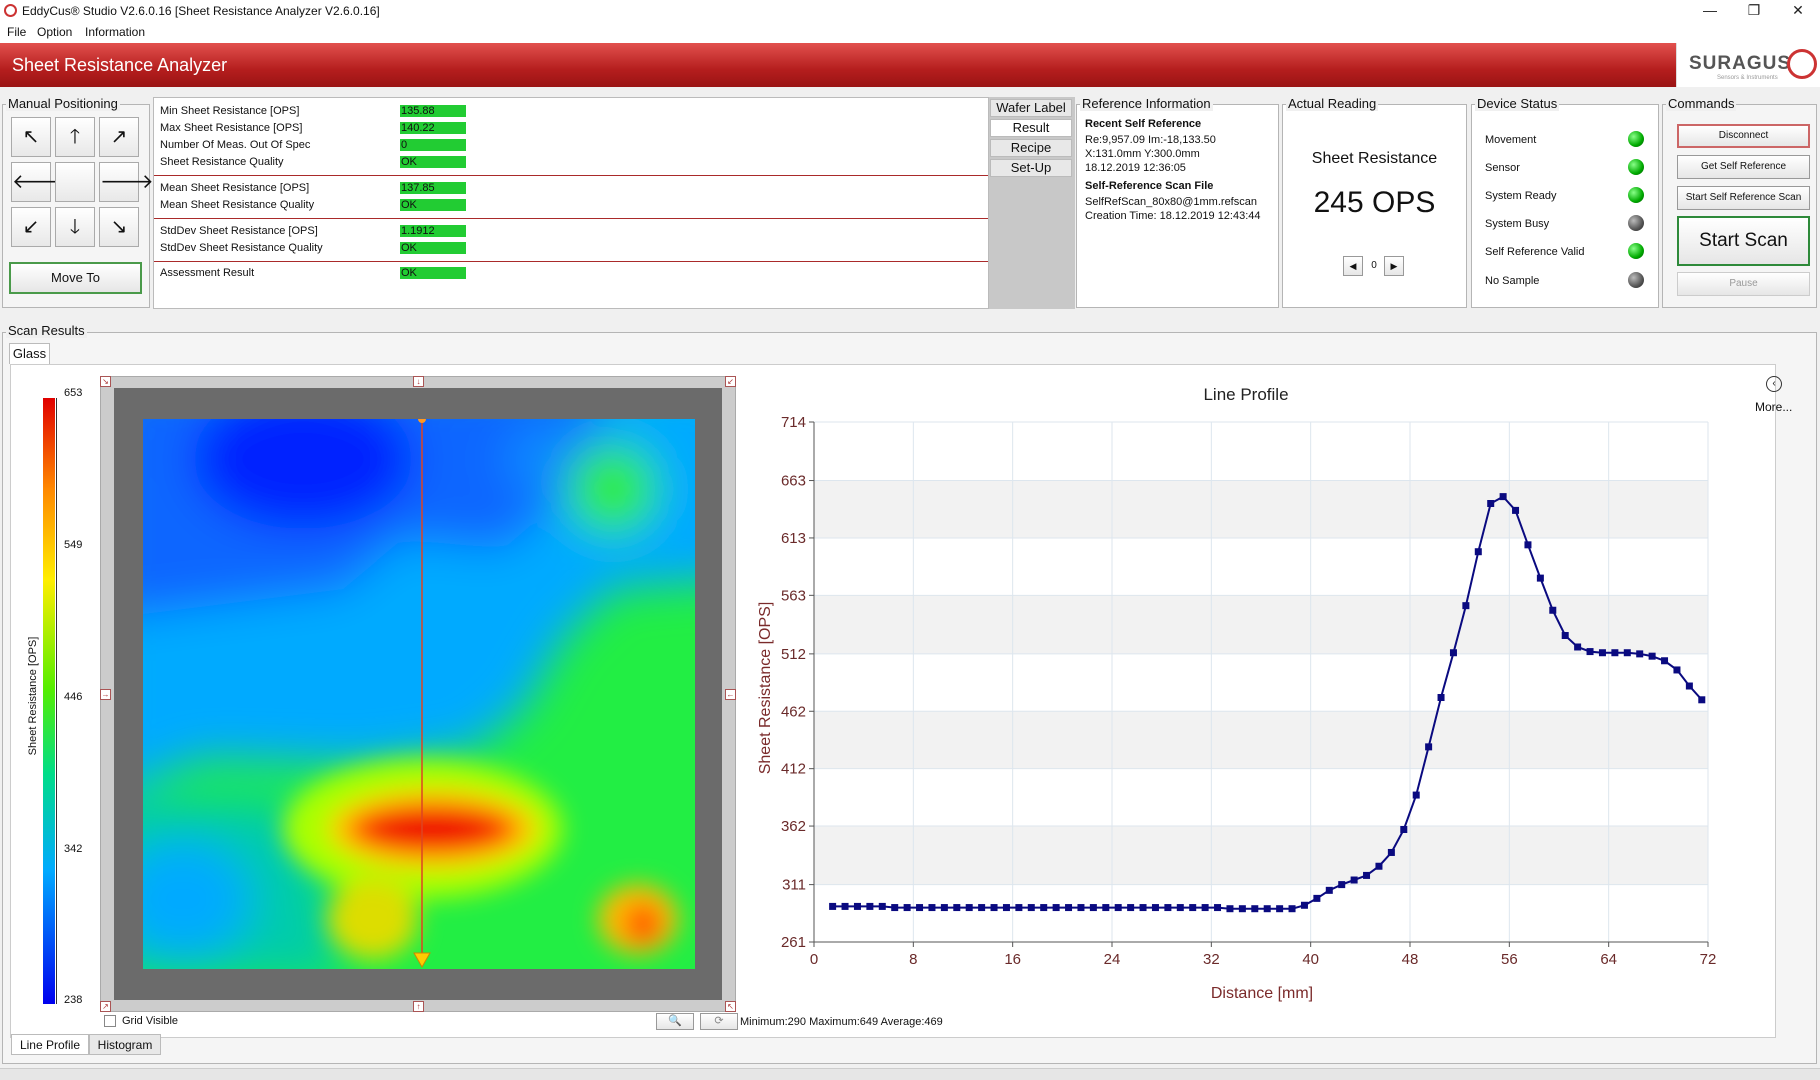  Describe the element at coordinates (1511, 140) in the screenshot. I see `device-status-movement: Movement` at that location.